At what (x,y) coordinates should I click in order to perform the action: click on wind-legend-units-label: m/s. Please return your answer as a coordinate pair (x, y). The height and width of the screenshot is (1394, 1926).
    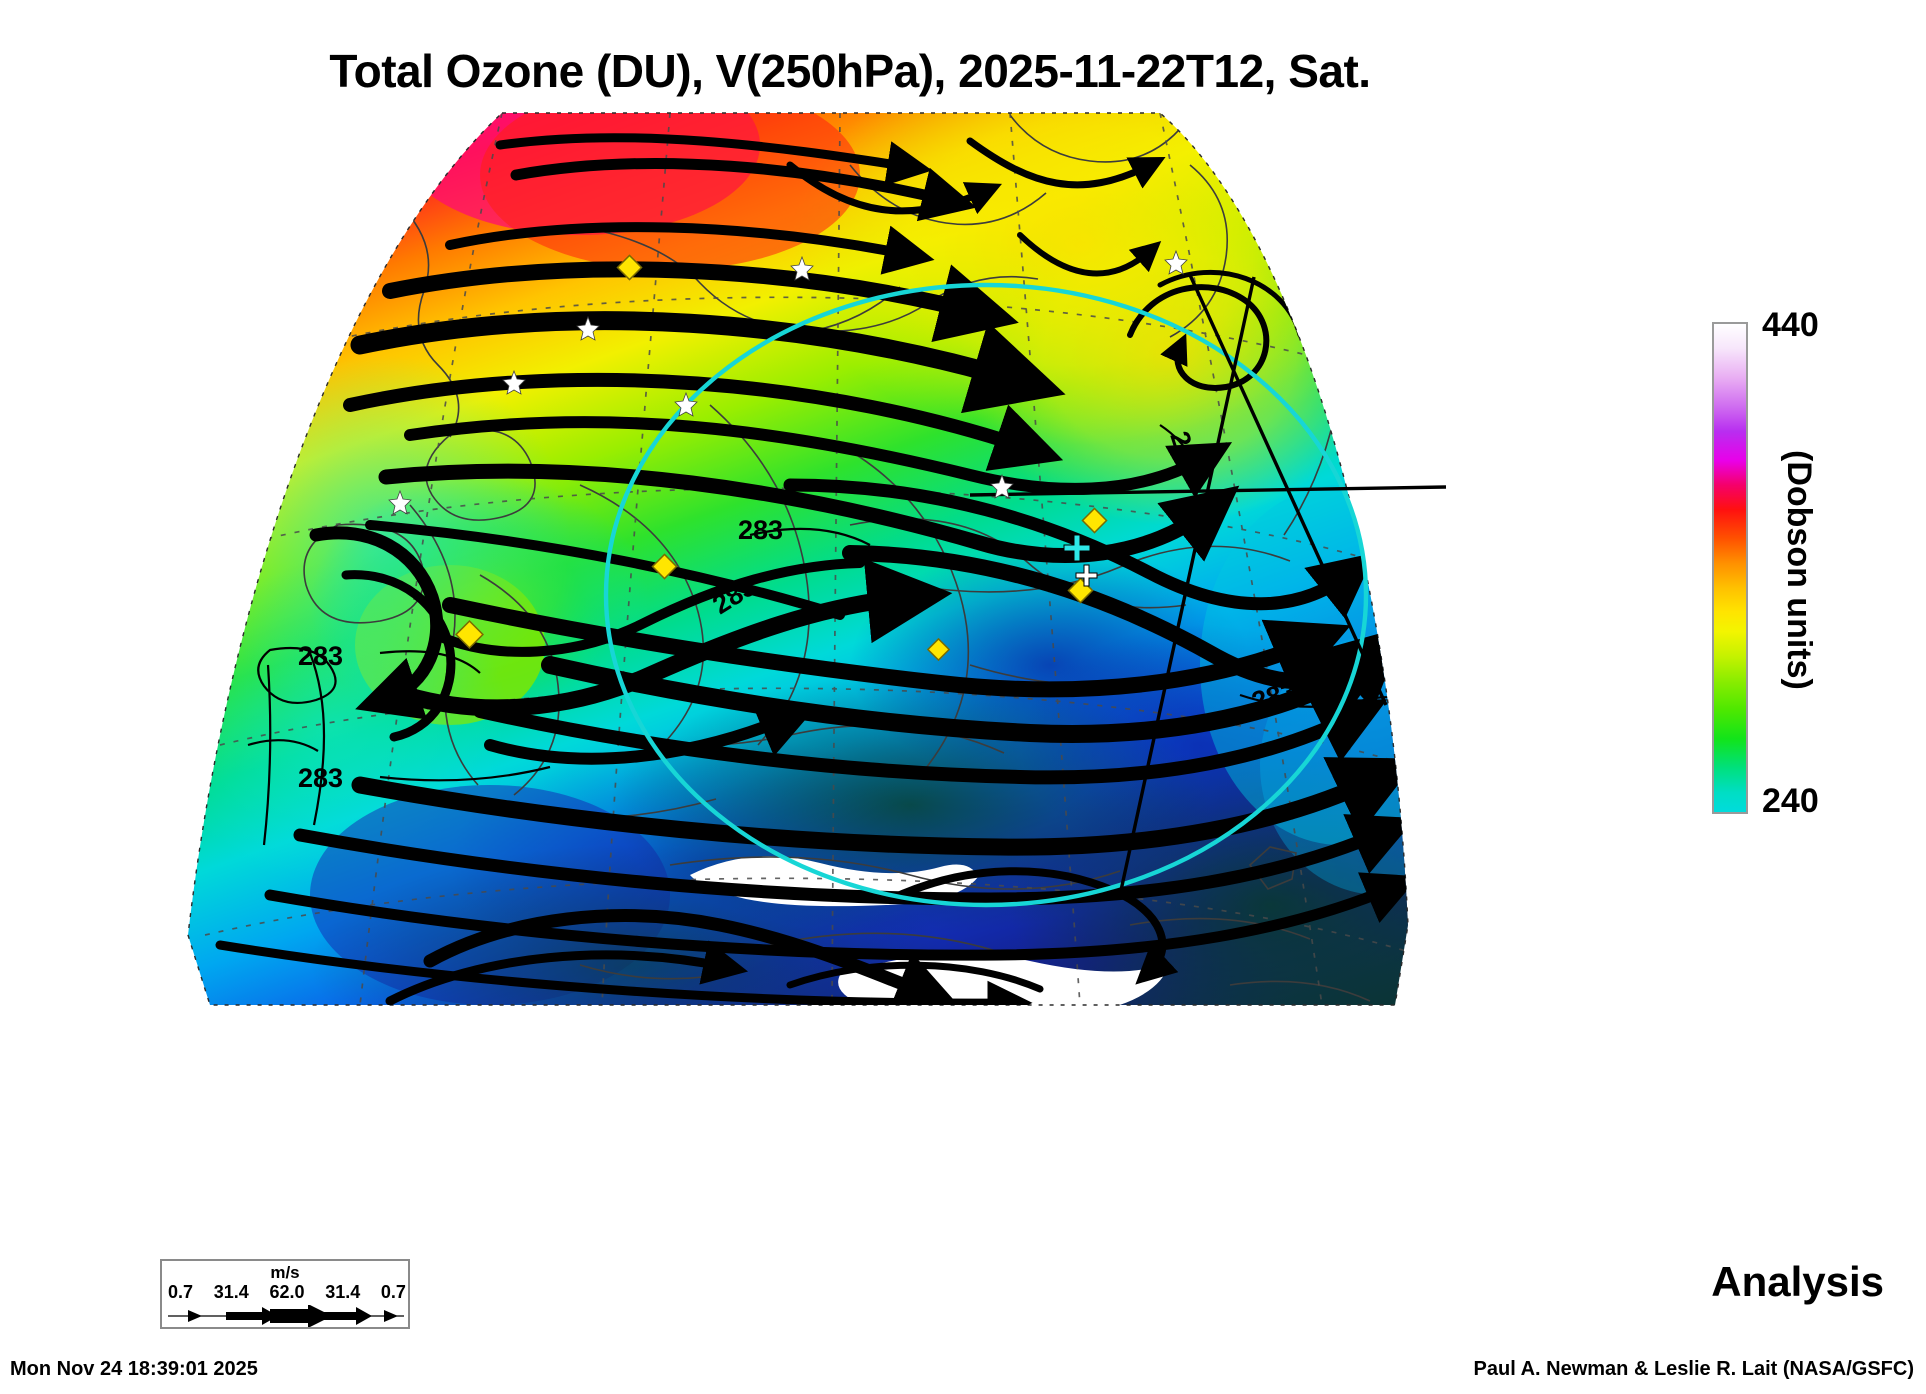
    Looking at the image, I should click on (285, 1272).